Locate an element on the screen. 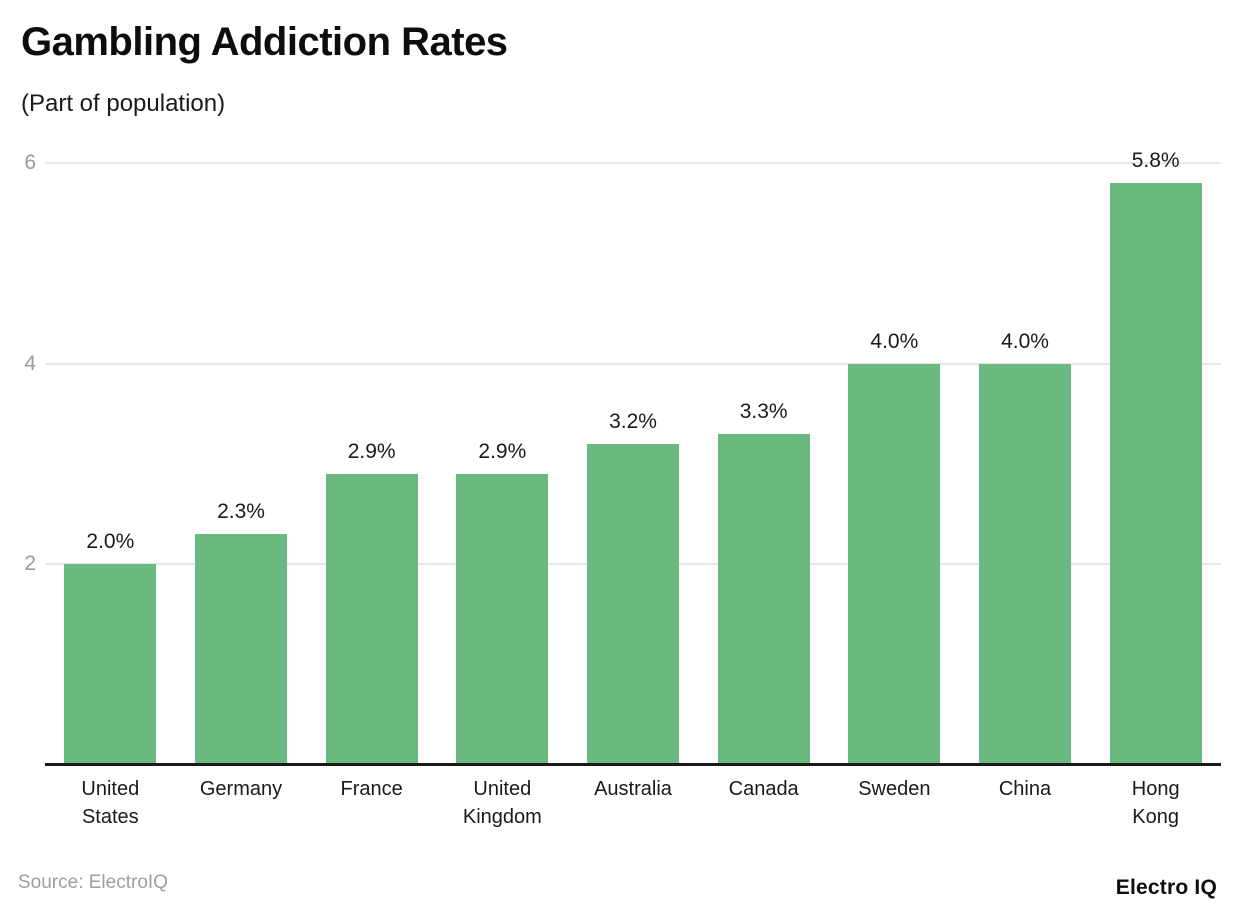 This screenshot has width=1240, height=924. bar-china is located at coordinates (1025, 564).